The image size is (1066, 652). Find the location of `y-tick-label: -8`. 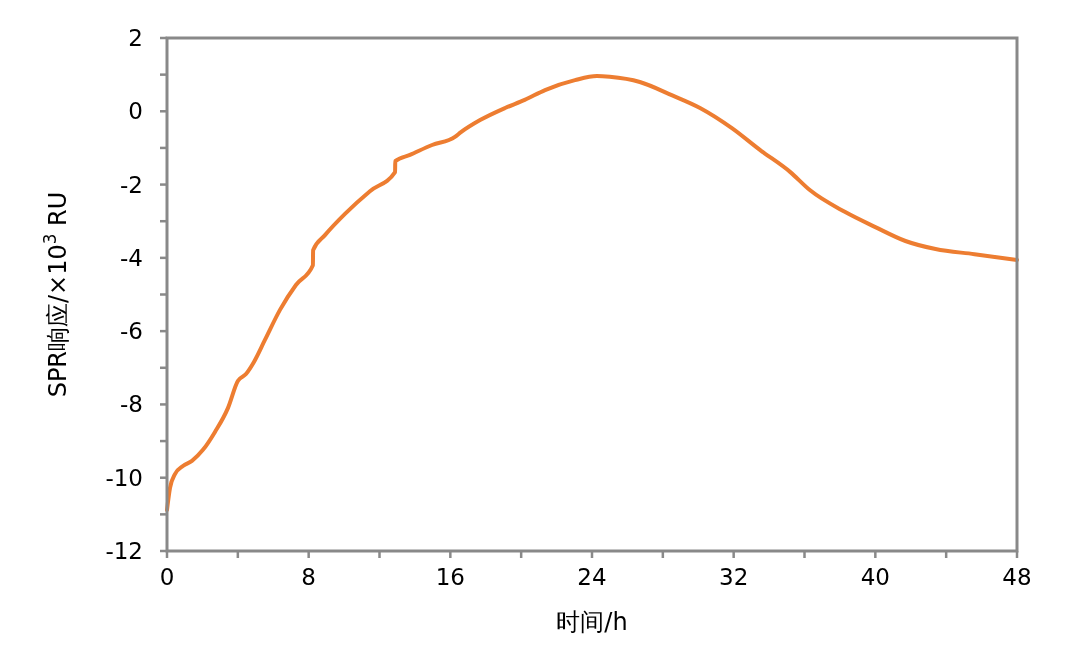

y-tick-label: -8 is located at coordinates (131, 404).